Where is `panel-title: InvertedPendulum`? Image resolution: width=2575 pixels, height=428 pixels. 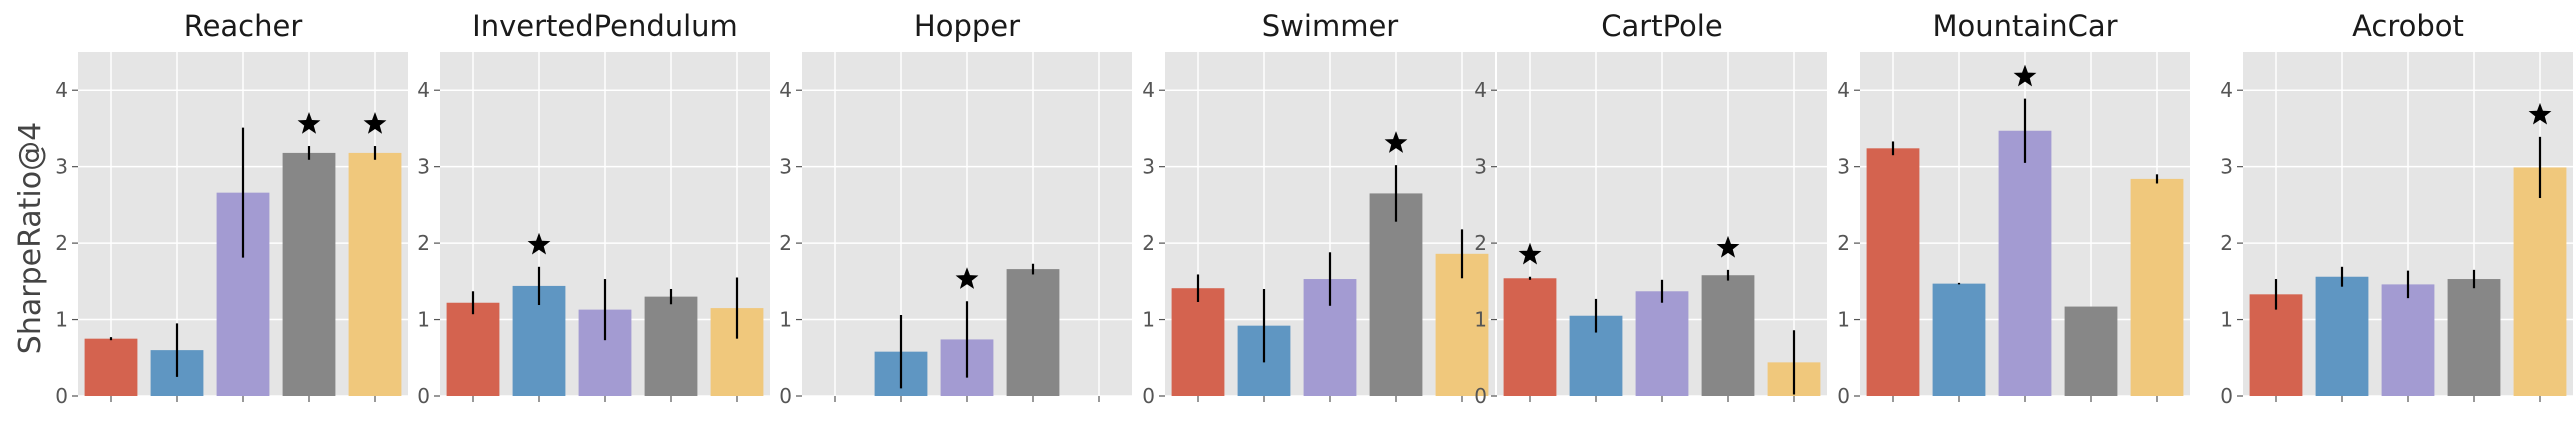 panel-title: InvertedPendulum is located at coordinates (605, 26).